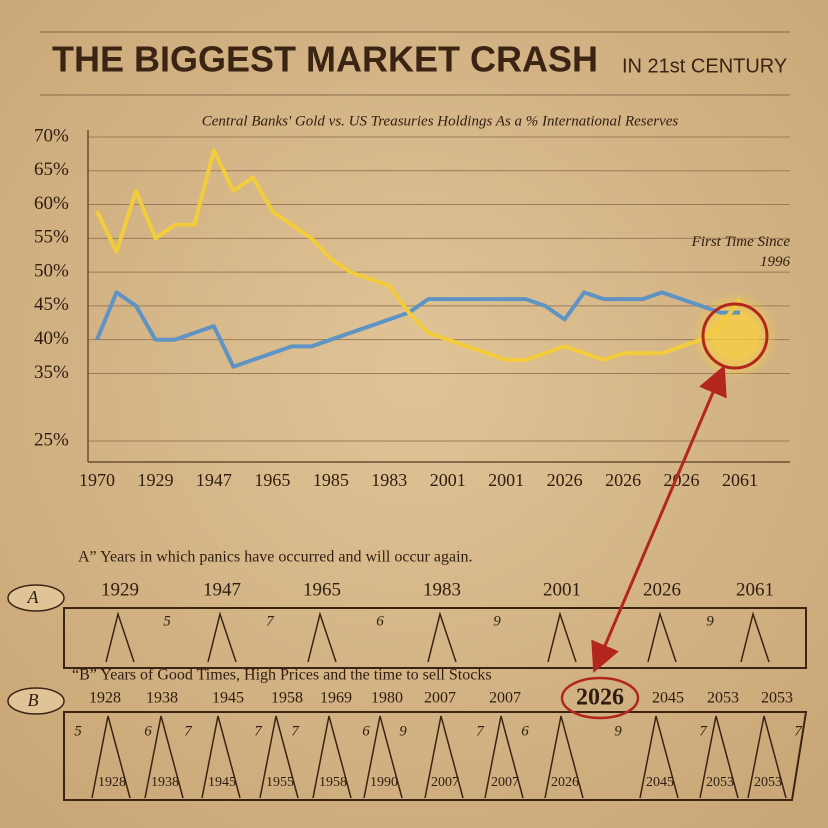 Image resolution: width=828 pixels, height=828 pixels. Describe the element at coordinates (51, 270) in the screenshot. I see `y-tick-label: 50%` at that location.